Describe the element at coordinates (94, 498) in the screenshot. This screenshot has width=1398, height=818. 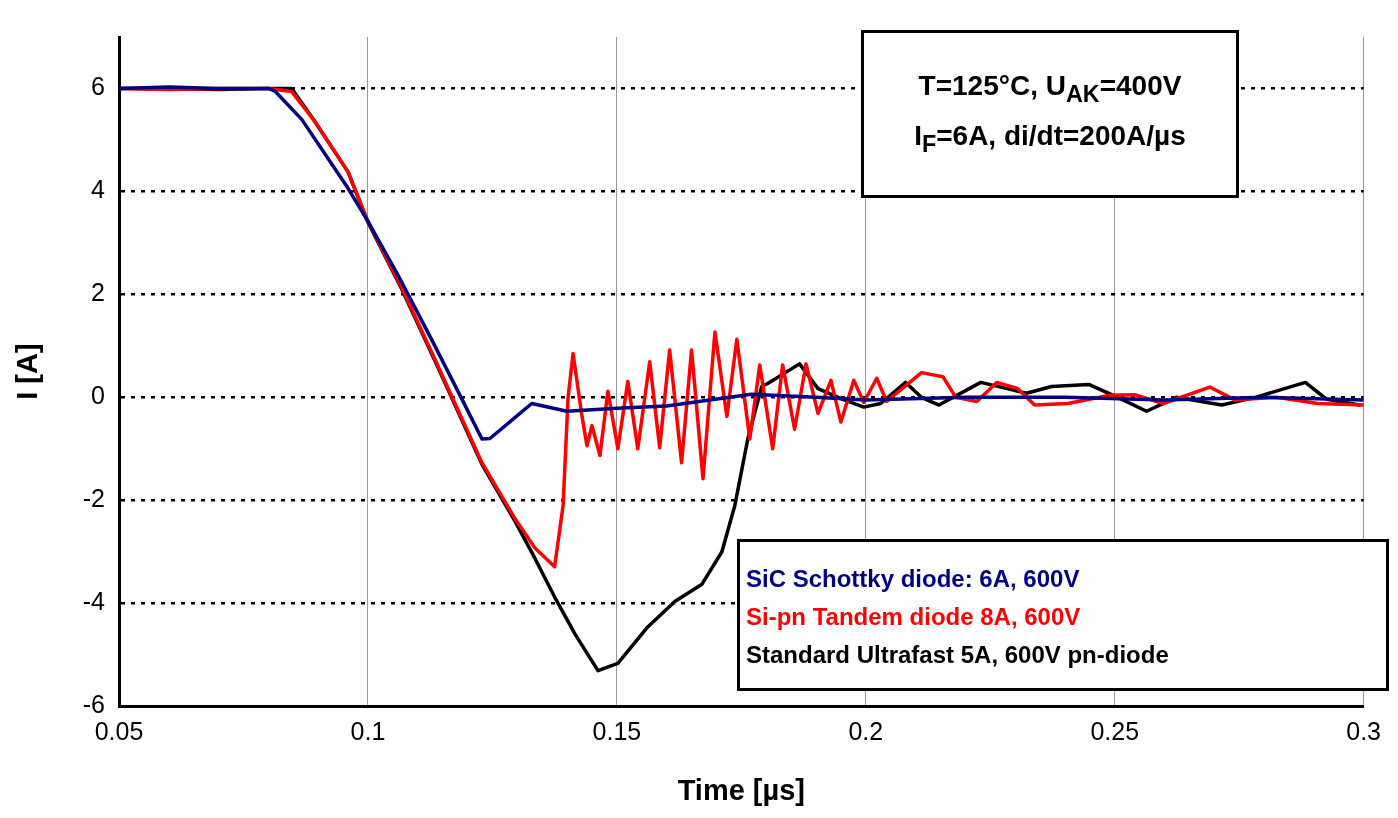
I see `y-tick-label: -2` at that location.